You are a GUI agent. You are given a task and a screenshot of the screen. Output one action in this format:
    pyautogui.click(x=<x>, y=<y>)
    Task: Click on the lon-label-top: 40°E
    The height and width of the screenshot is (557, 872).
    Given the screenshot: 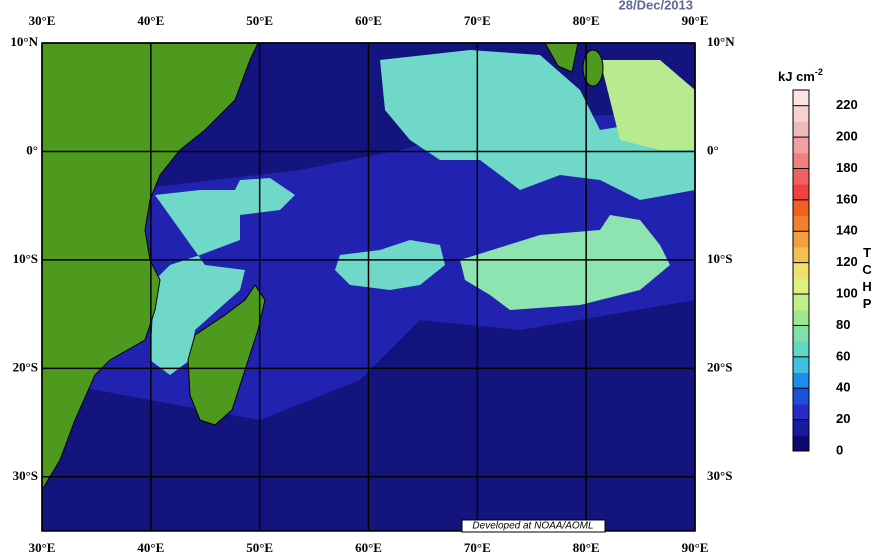 What is the action you would take?
    pyautogui.click(x=150, y=20)
    